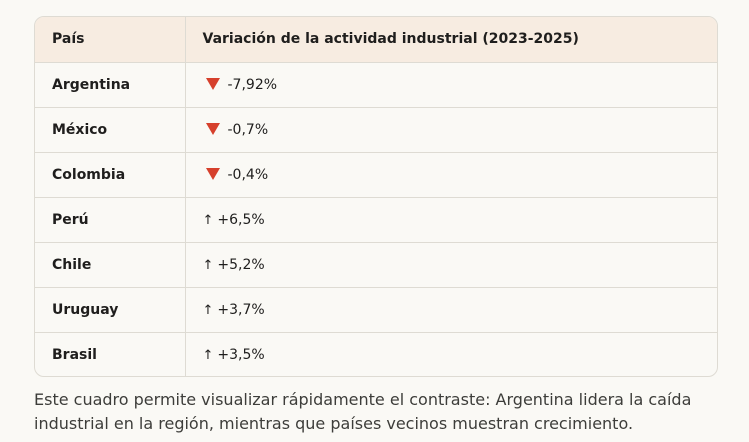 The width and height of the screenshot is (749, 442). I want to click on country-cell: Argentina, so click(110, 85).